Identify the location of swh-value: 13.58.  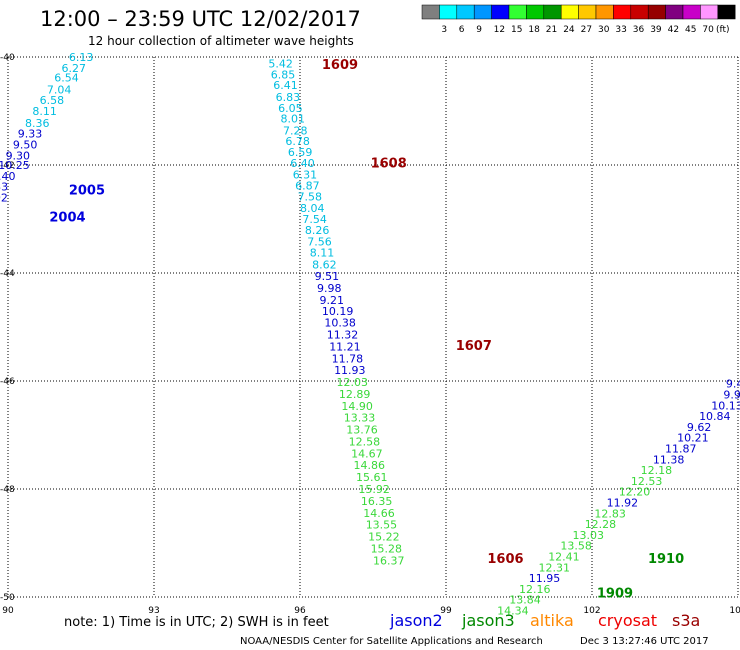
(576, 546).